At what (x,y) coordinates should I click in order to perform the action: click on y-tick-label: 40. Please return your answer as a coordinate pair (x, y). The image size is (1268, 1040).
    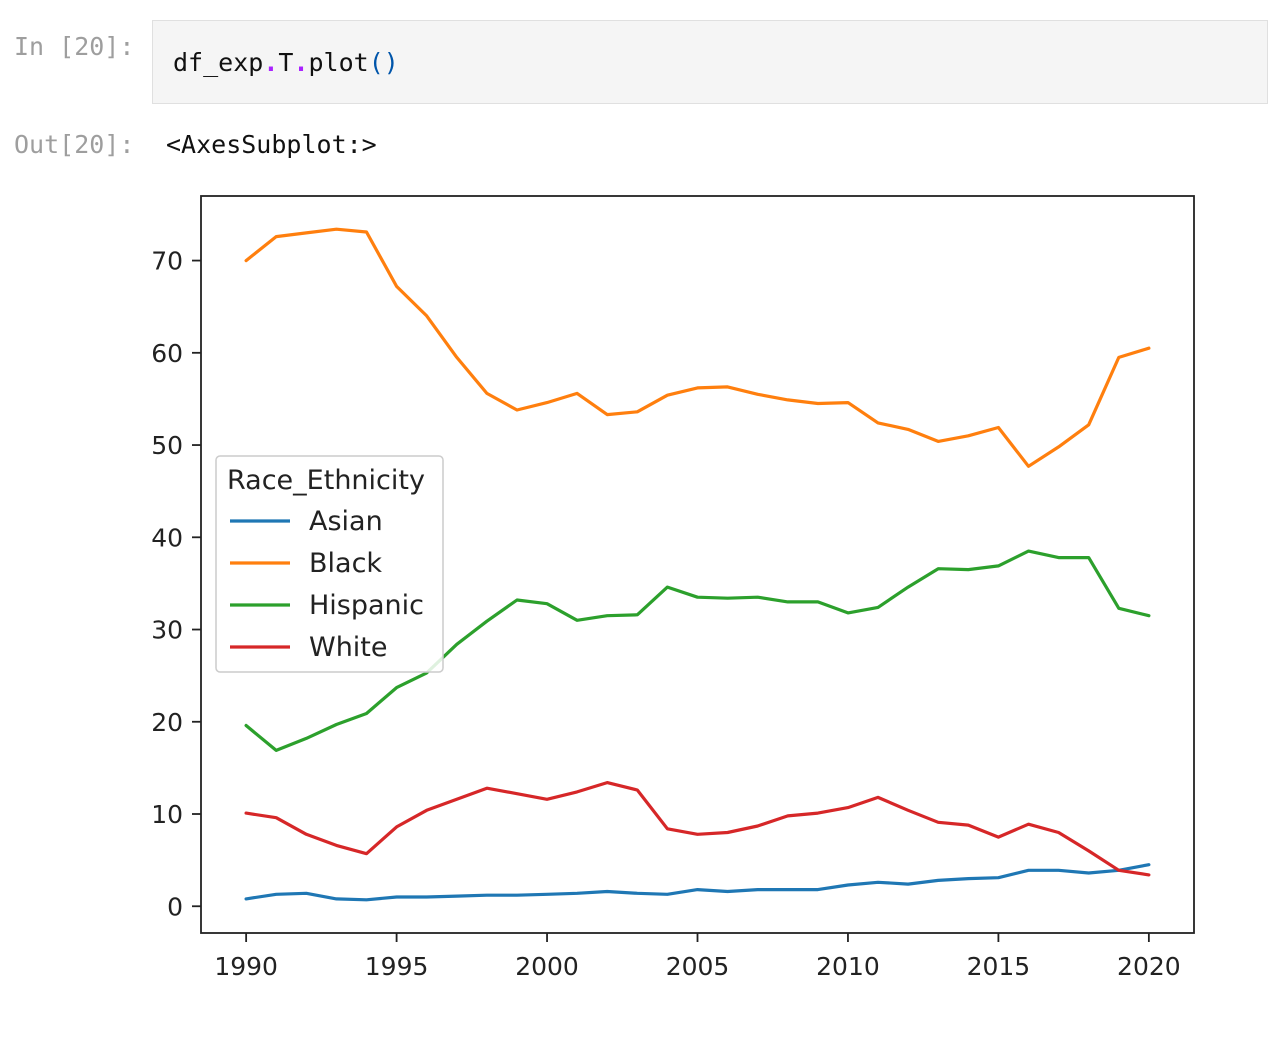
    Looking at the image, I should click on (167, 537).